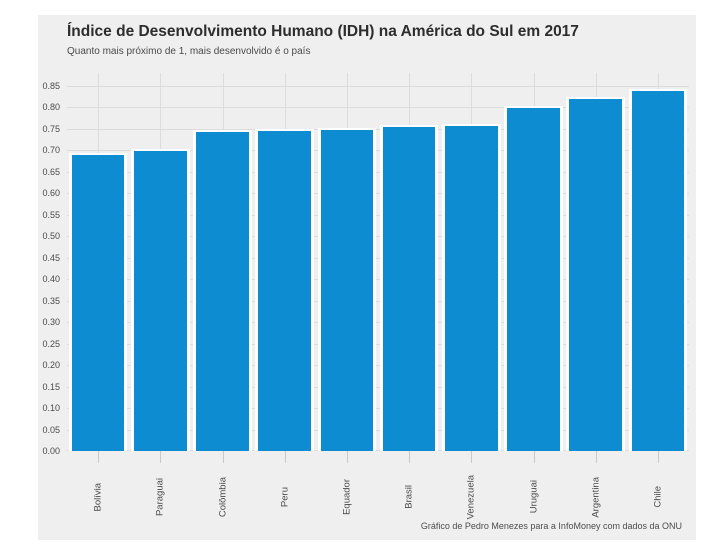 Image resolution: width=709 pixels, height=548 pixels. I want to click on gridline-y-0.40, so click(378, 280).